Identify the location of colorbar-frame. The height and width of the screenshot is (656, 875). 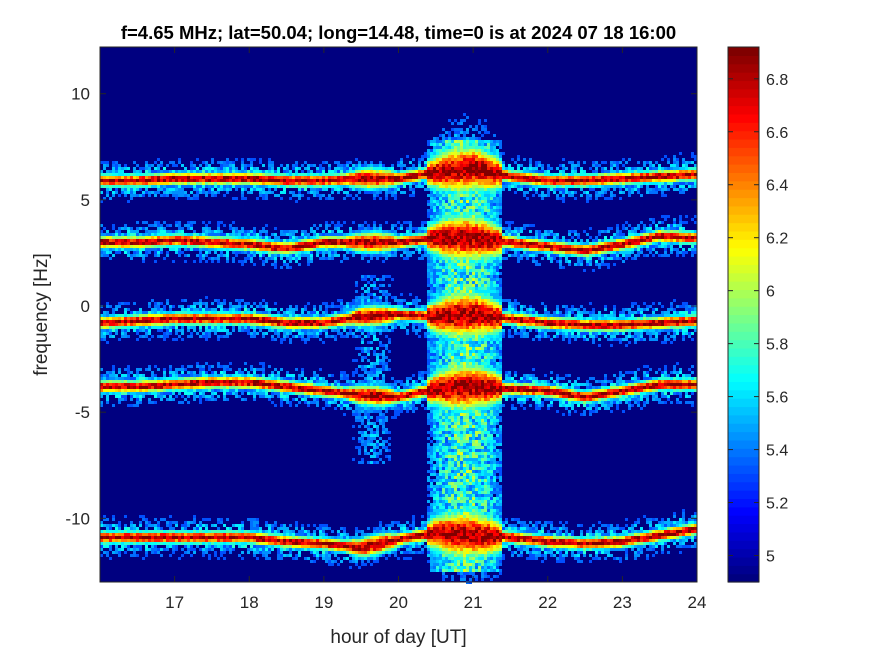
(743, 314).